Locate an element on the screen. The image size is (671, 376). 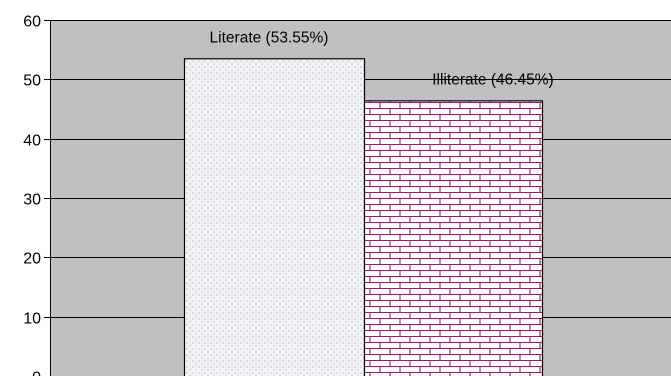
data-labels: Literate (53.55%) Illiterate (46.45%) is located at coordinates (382, 58).